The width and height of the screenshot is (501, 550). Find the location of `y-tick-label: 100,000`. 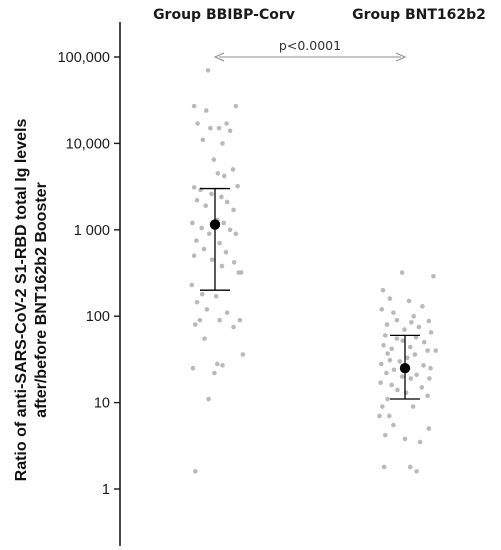

y-tick-label: 100,000 is located at coordinates (84, 58).